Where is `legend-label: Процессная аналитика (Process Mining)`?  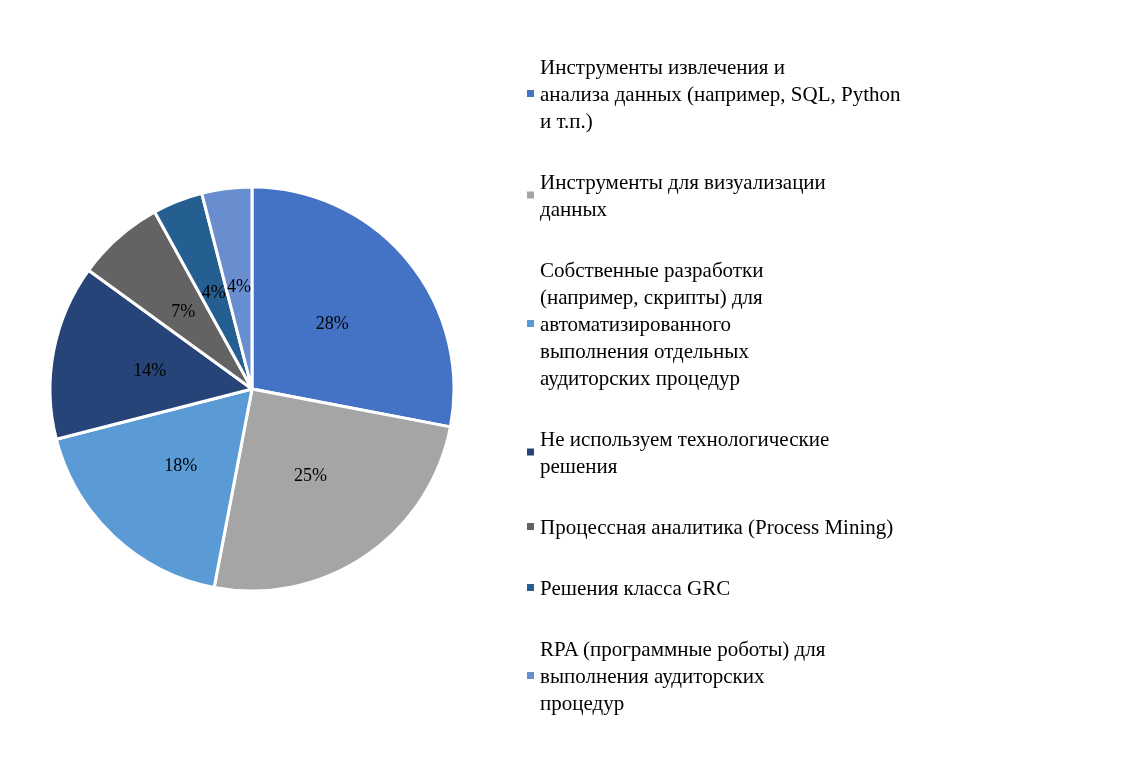
legend-label: Процессная аналитика (Process Mining) is located at coordinates (717, 526).